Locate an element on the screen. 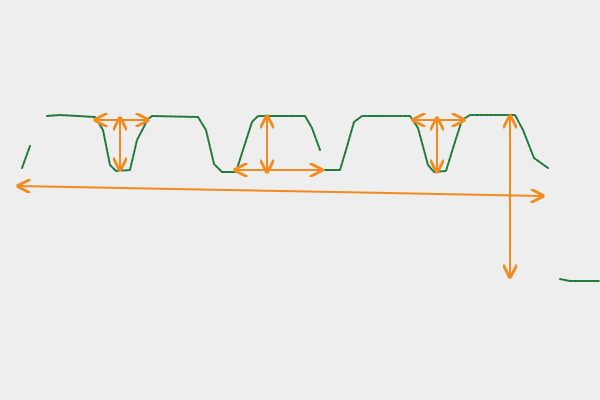  profile-start is located at coordinates (26, 157).